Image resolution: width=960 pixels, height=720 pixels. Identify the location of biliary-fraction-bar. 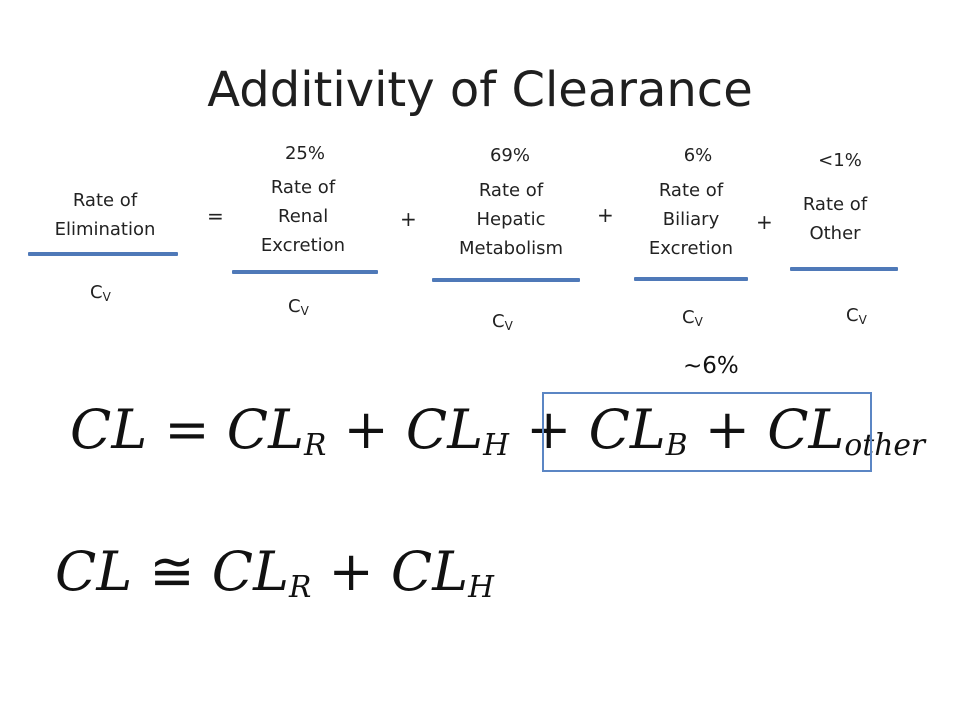
(691, 279).